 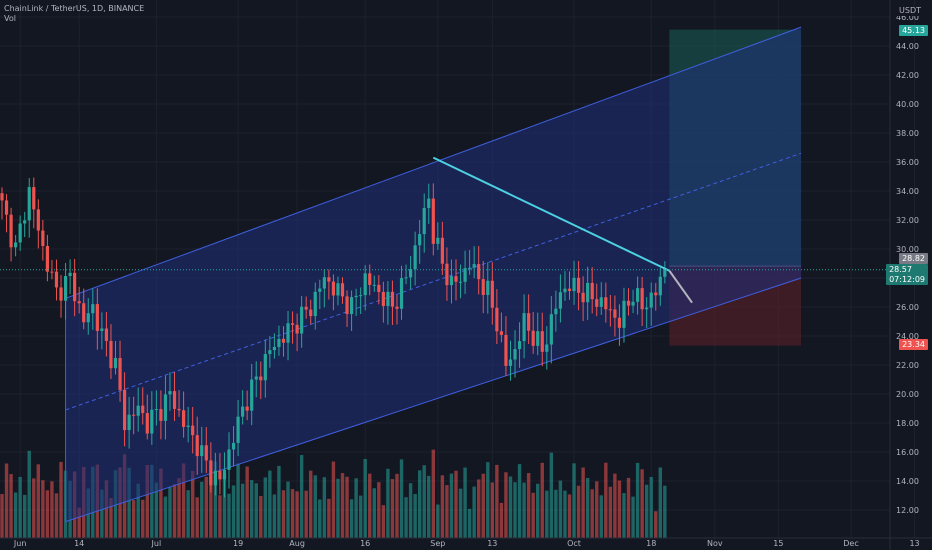 I want to click on volume-bars, so click(x=333, y=493).